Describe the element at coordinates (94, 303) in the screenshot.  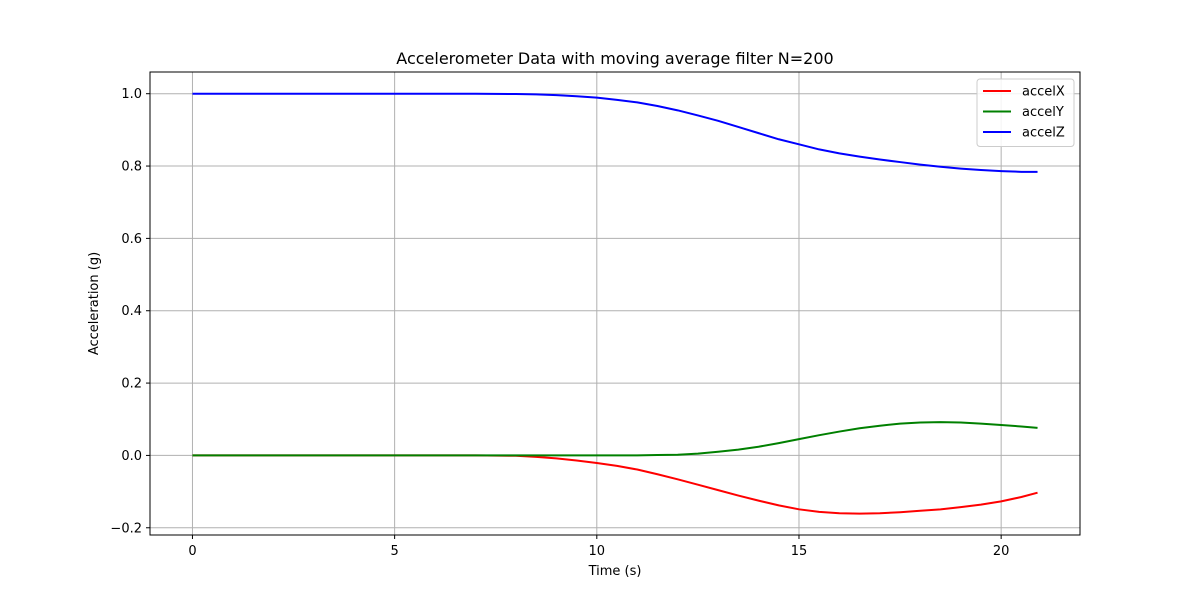
I see `y-axis-label: Acceleration (g)` at that location.